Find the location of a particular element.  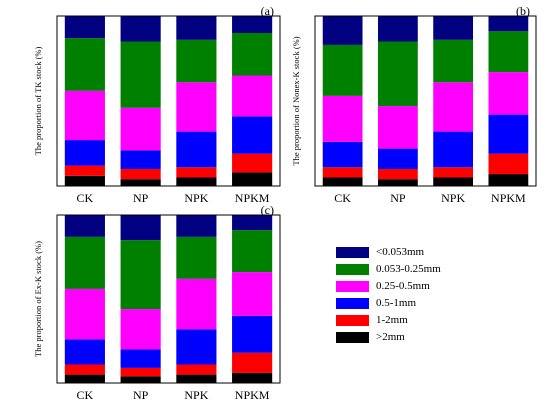

legend-label: 1-2mm is located at coordinates (392, 320).